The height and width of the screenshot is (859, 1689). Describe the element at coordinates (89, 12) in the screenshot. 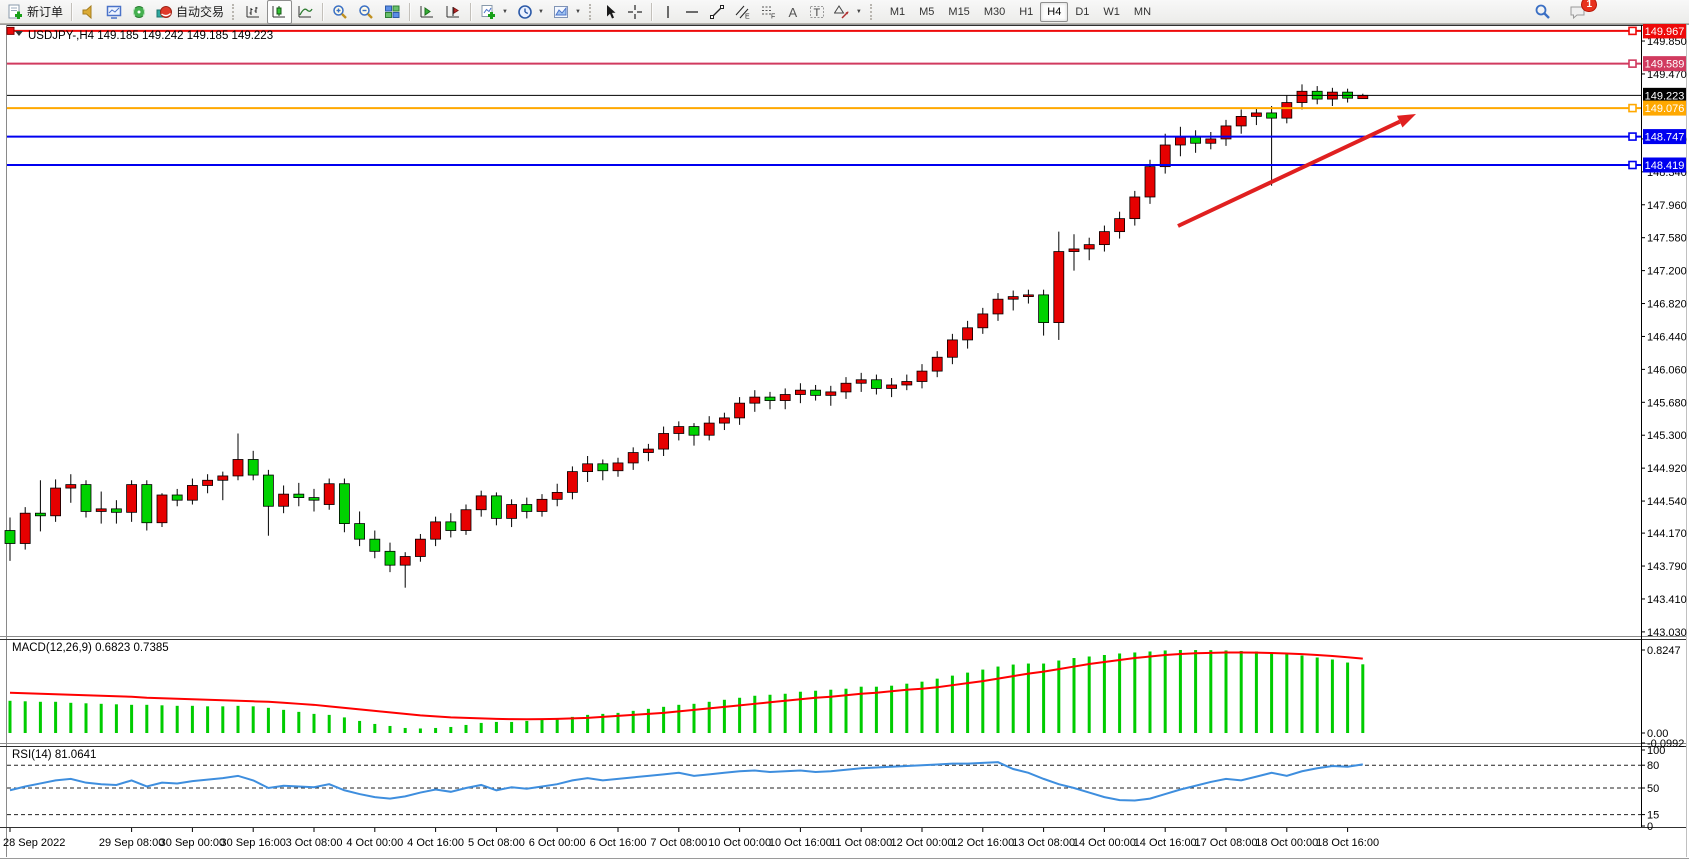

I see `sound-button` at that location.